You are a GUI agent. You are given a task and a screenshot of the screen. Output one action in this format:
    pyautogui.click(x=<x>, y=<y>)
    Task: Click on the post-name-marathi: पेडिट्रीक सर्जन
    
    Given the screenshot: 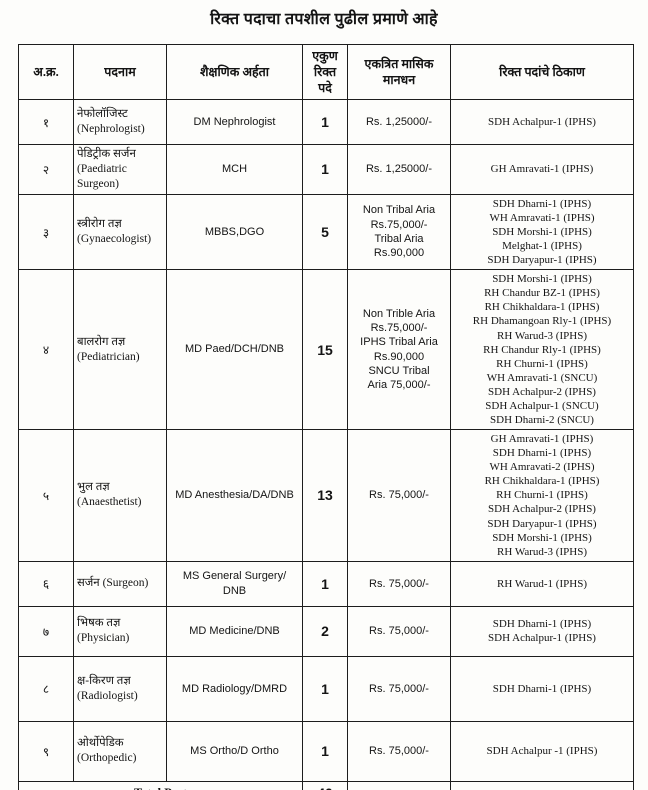 What is the action you would take?
    pyautogui.click(x=106, y=154)
    